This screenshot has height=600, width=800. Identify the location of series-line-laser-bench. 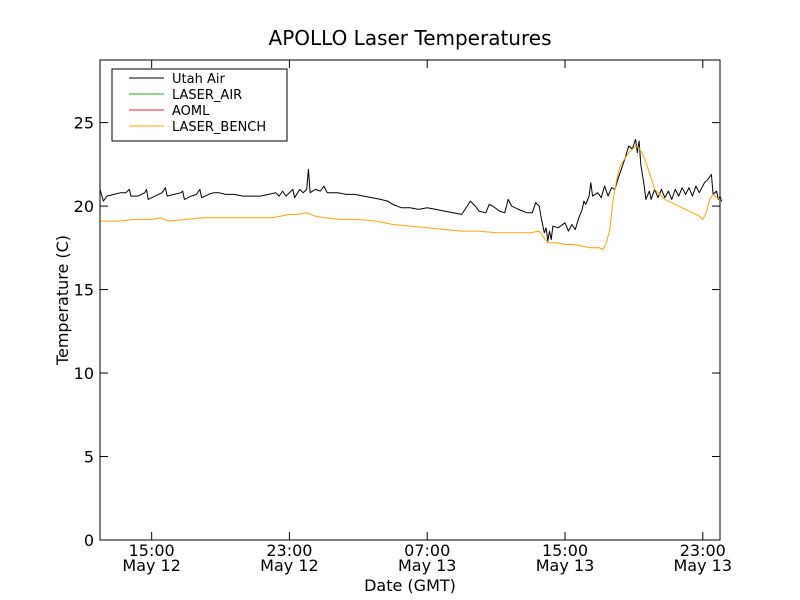
(411, 197).